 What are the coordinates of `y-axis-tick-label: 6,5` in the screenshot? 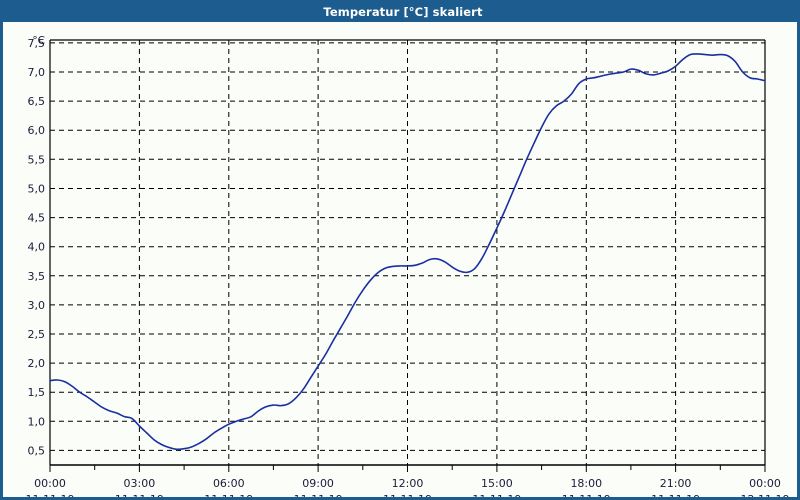 It's located at (37, 101).